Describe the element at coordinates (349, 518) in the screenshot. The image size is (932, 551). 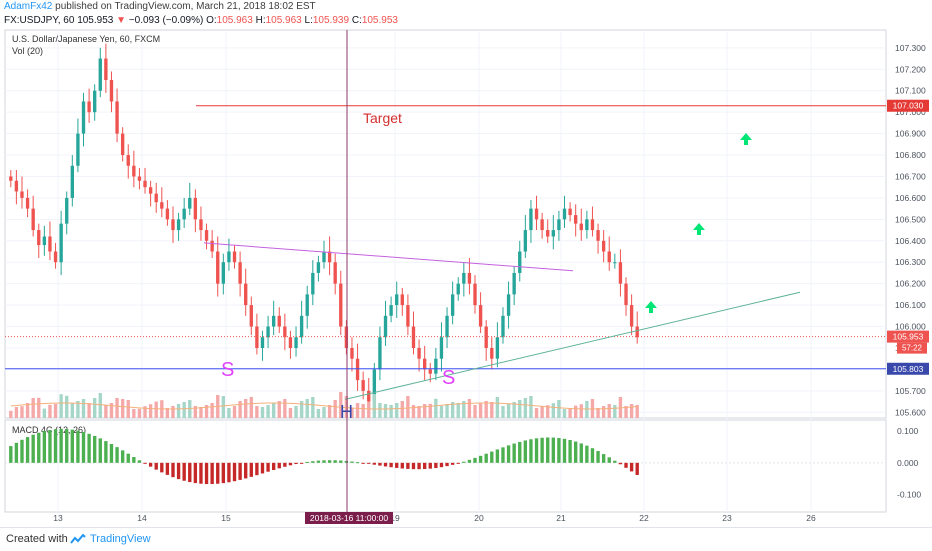
I see `crosshair-date-text: 2018-03-16 11:00:00` at that location.